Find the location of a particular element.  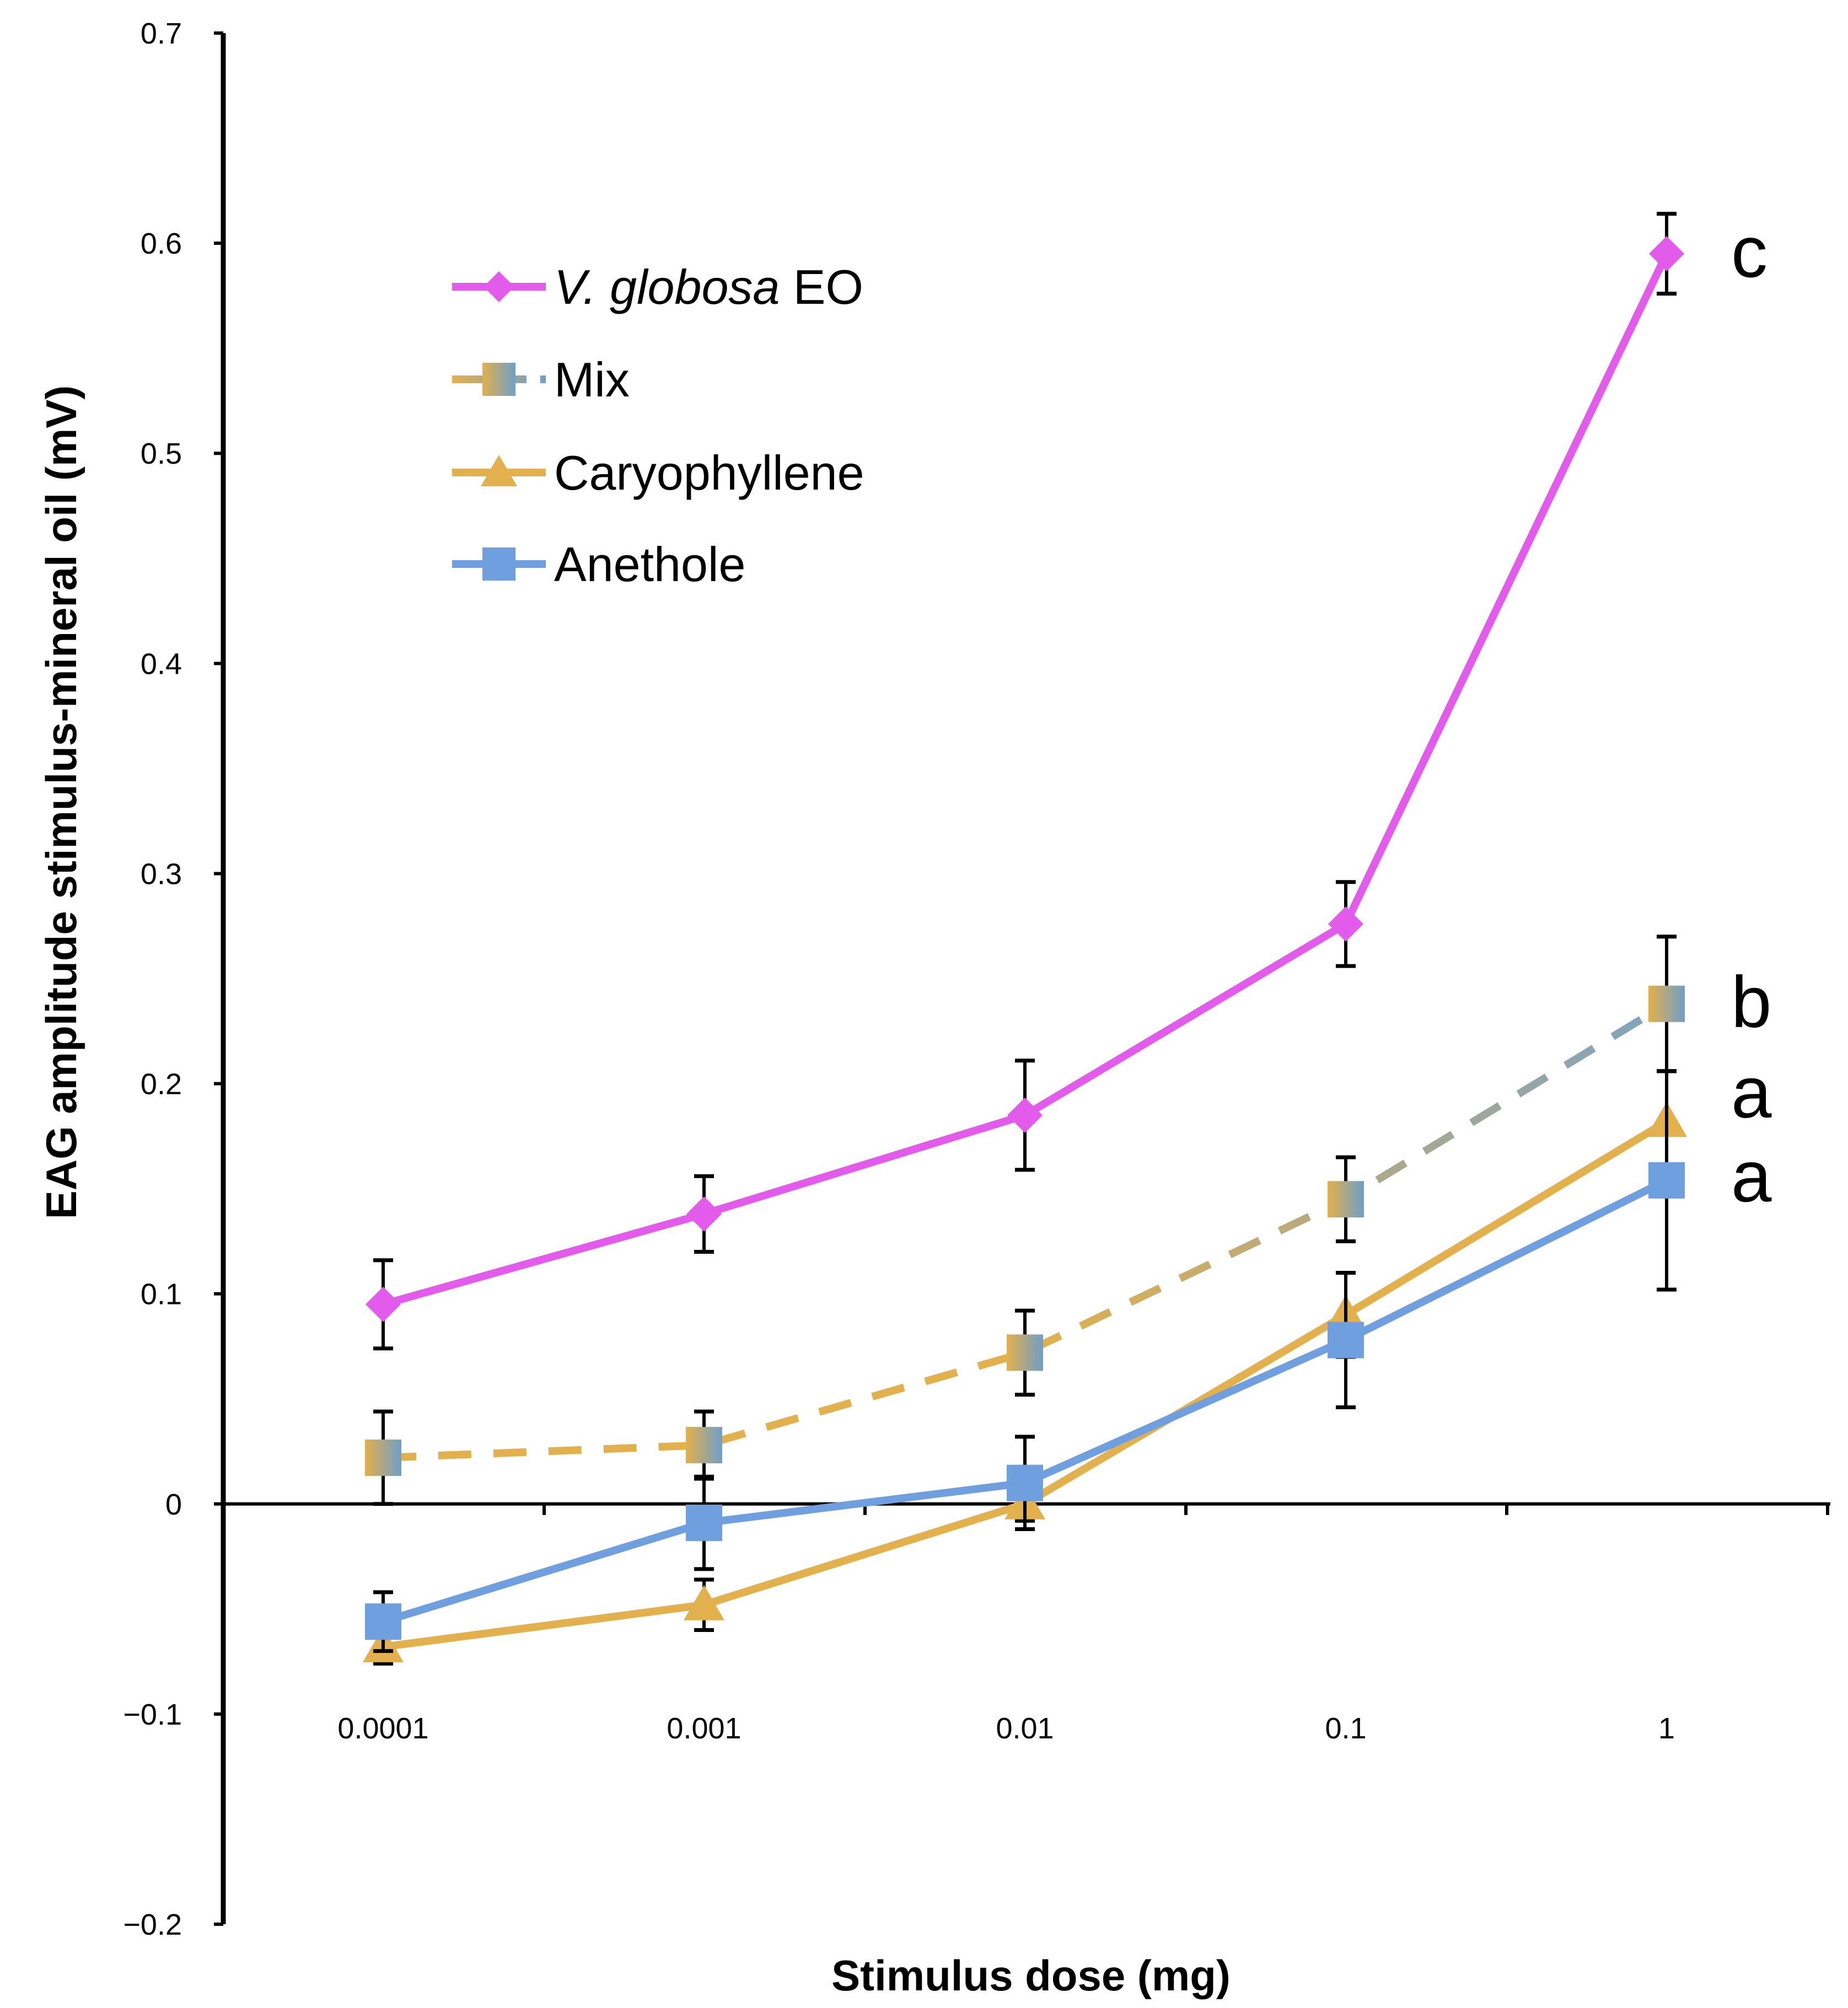

legend-item-v-globosa: V. globosa EO is located at coordinates (657, 287).